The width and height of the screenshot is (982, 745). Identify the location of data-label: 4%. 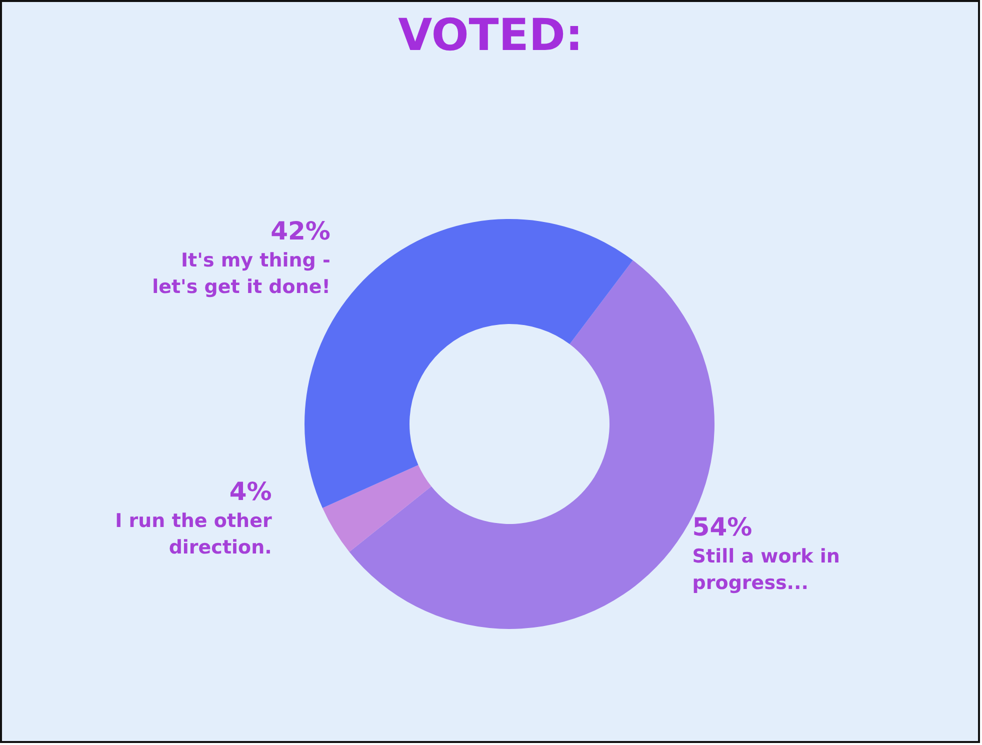
(250, 491).